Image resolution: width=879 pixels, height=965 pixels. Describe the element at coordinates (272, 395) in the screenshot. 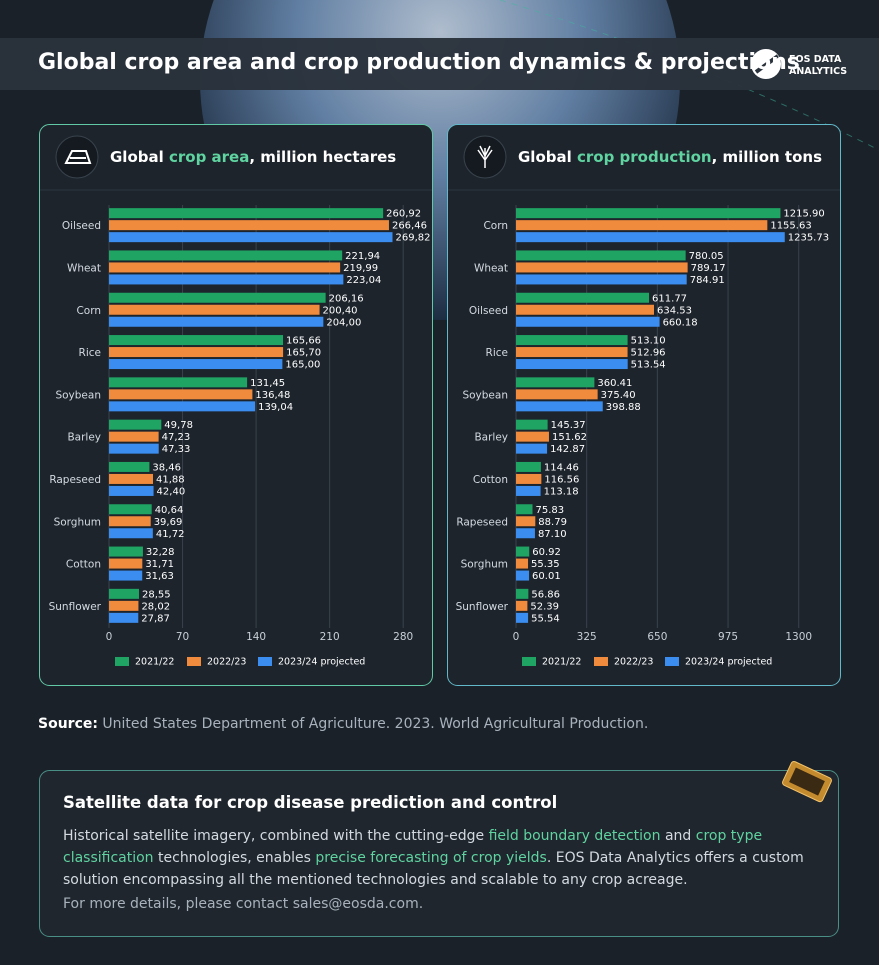

I see `data-label: 136,48` at that location.